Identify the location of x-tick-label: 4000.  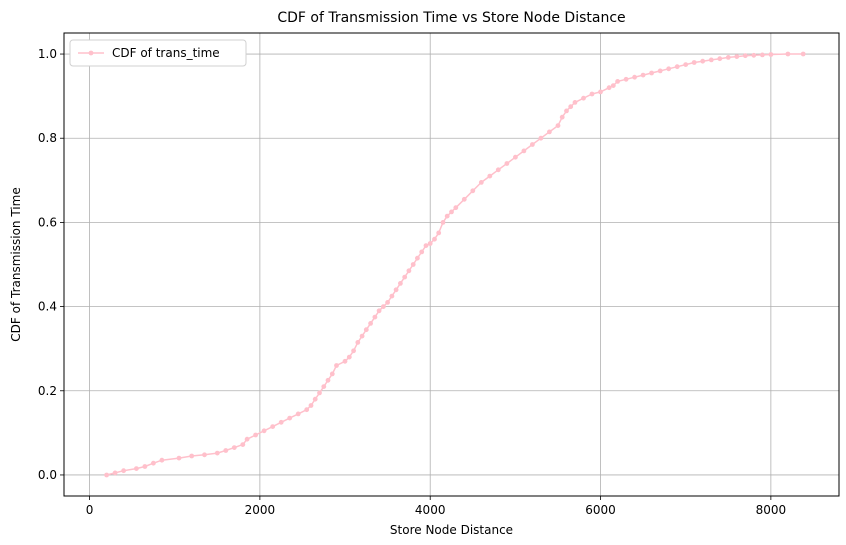
(430, 510).